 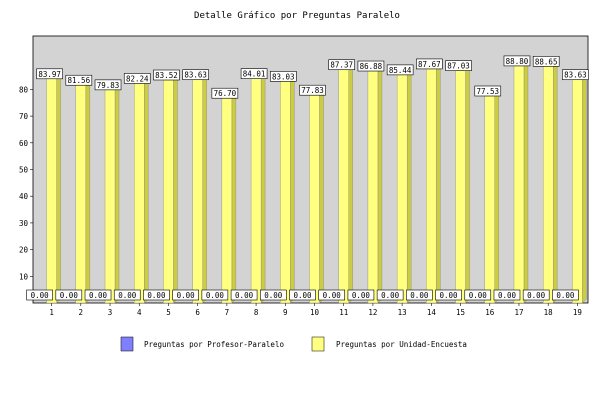 I want to click on legend-label-profesor: Preguntas por Profesor-Paralelo, so click(x=214, y=344).